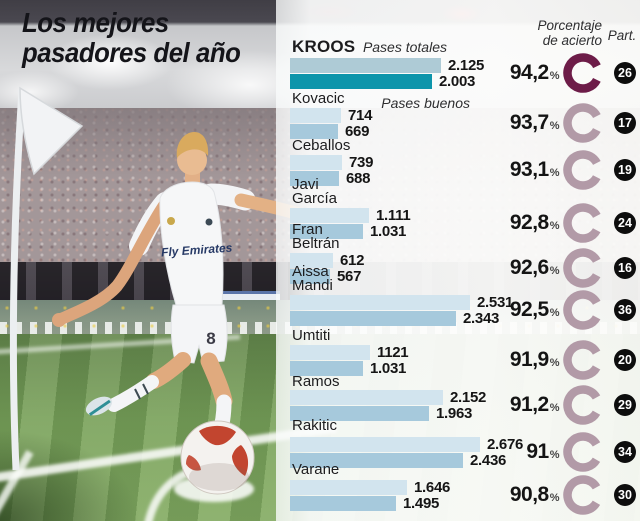 The height and width of the screenshot is (521, 640). Describe the element at coordinates (321, 145) in the screenshot. I see `player-name: Ceballos` at that location.